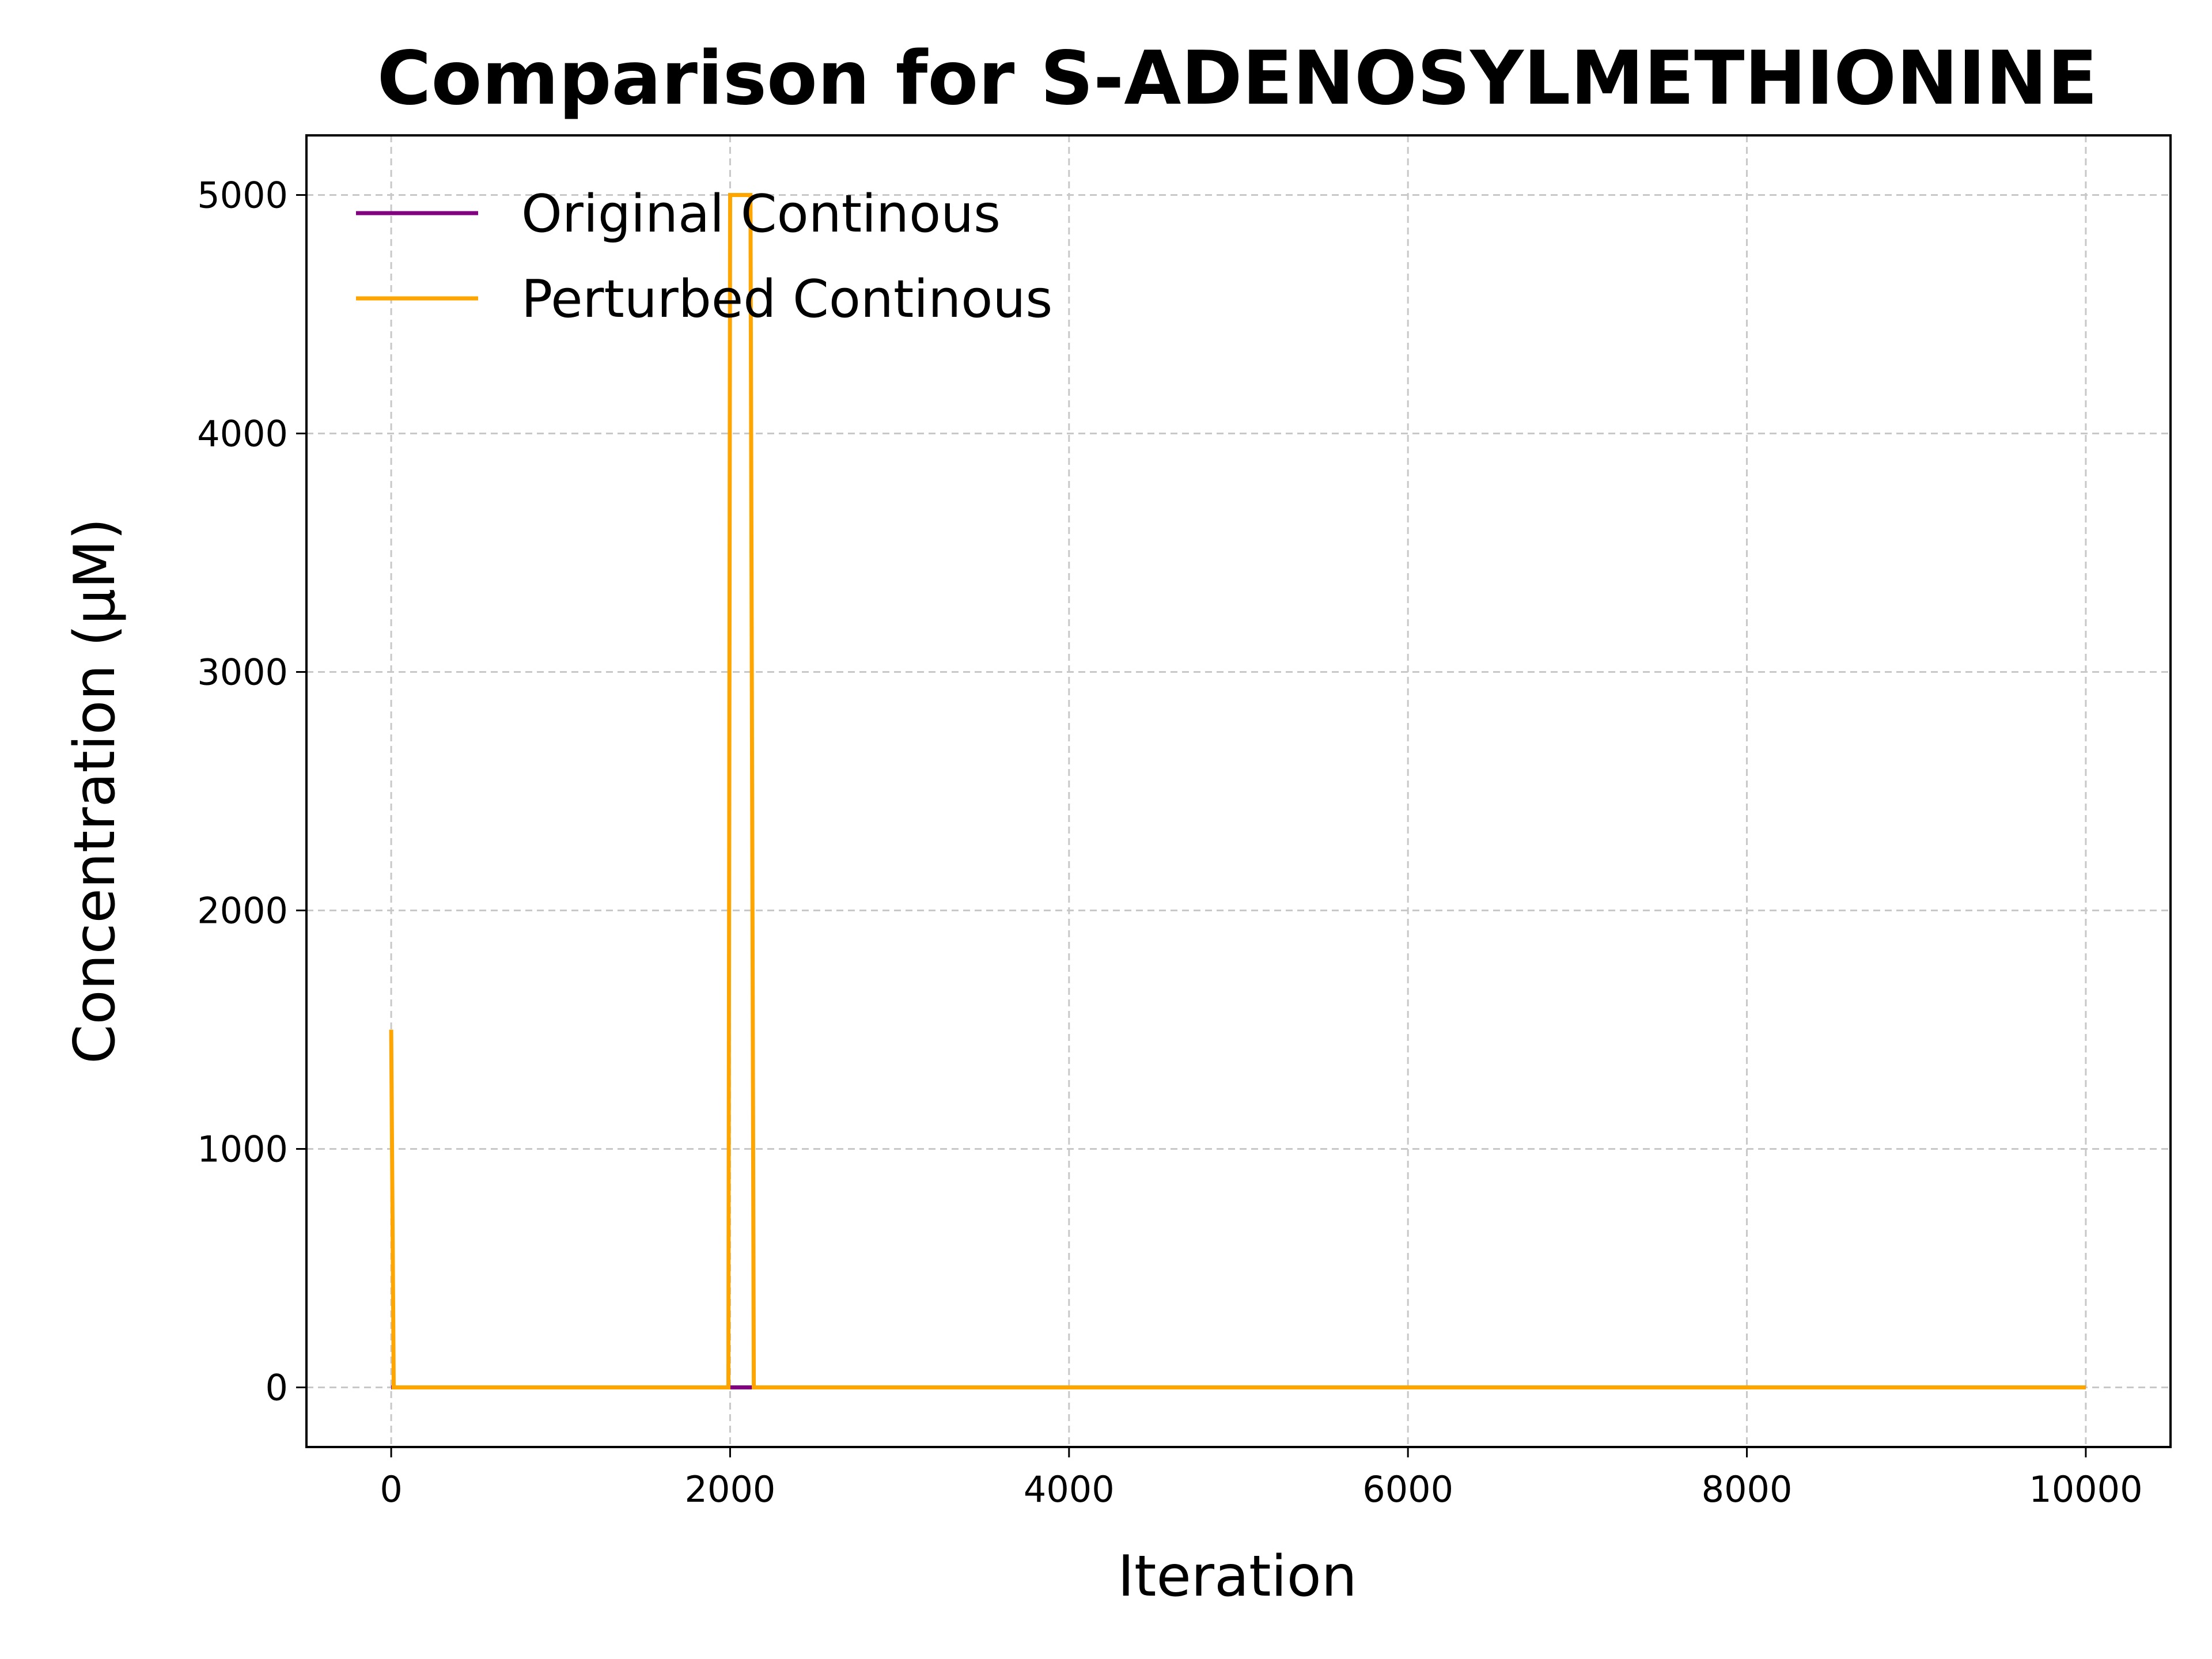 This screenshot has height=1659, width=2212. What do you see at coordinates (1237, 79) in the screenshot?
I see `chart-title: Comparison for S-ADENOSYLMETHIONINE` at bounding box center [1237, 79].